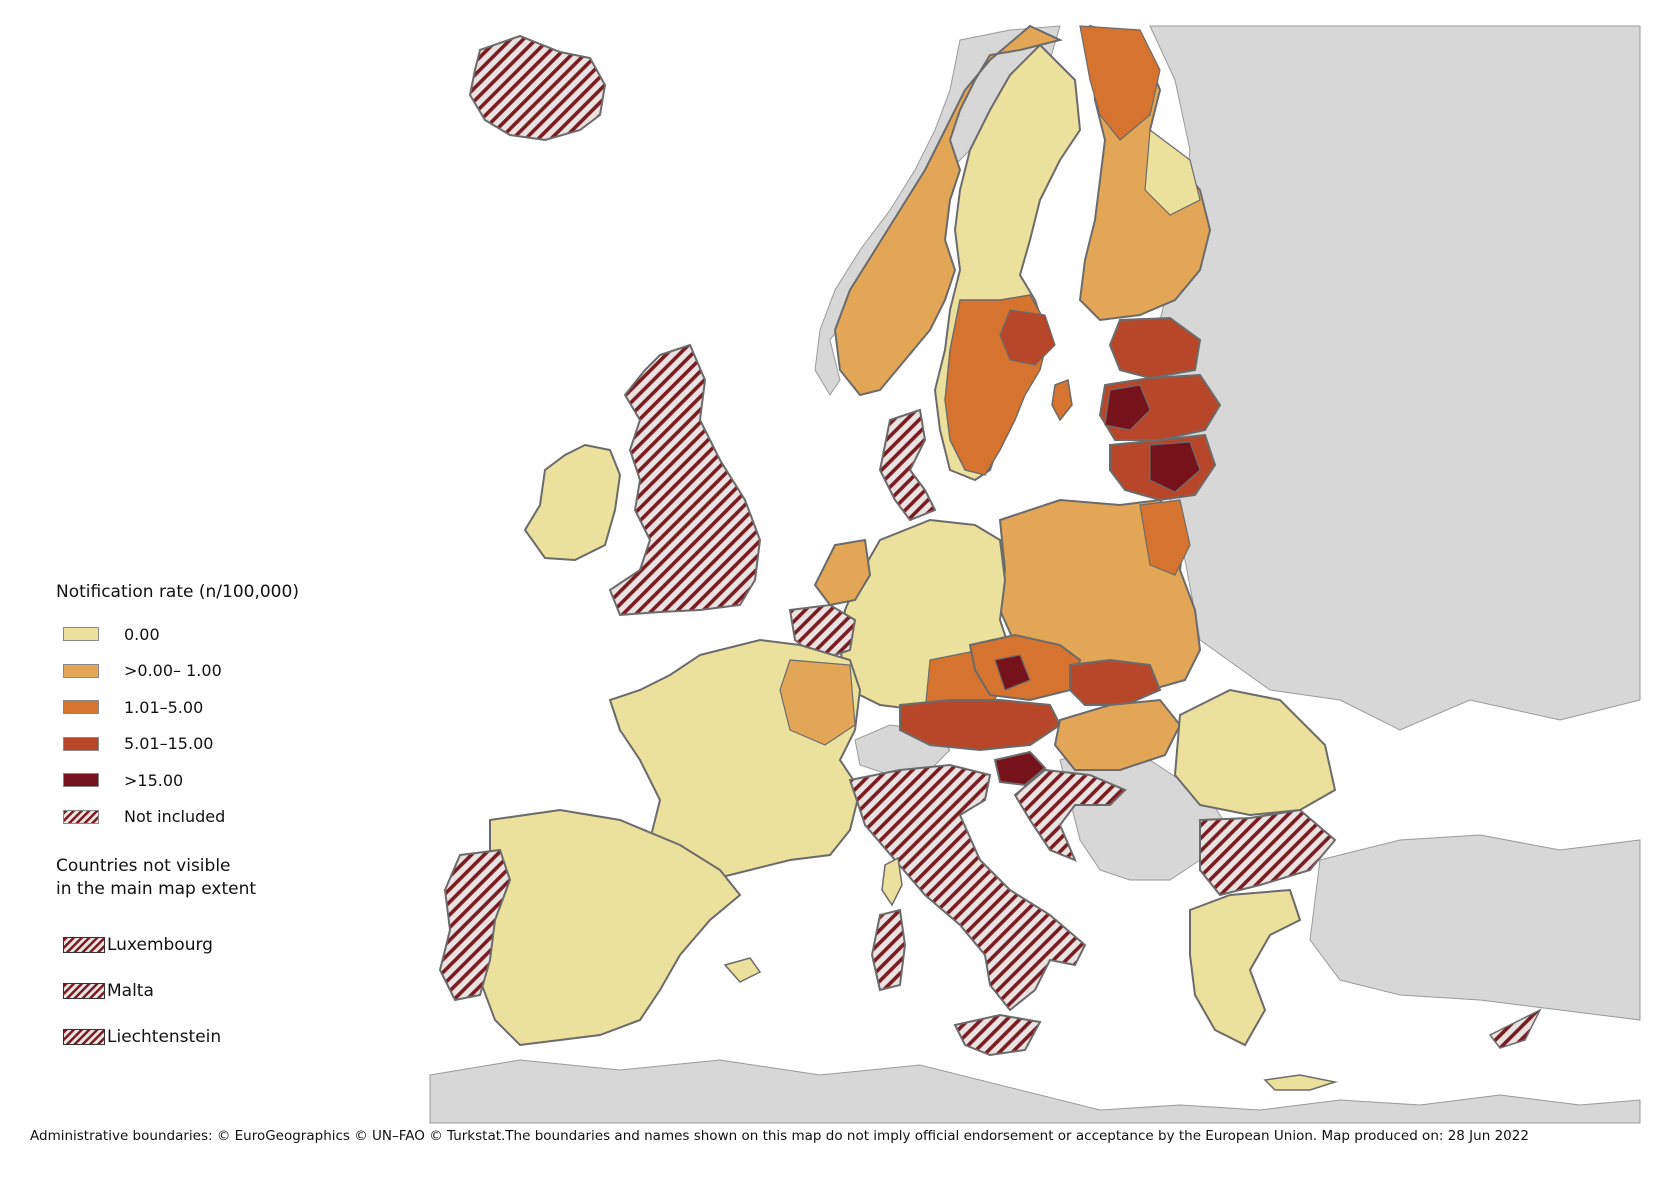 The width and height of the screenshot is (1668, 1179). What do you see at coordinates (196, 780) in the screenshot?
I see `legend-row-4: >15.00` at bounding box center [196, 780].